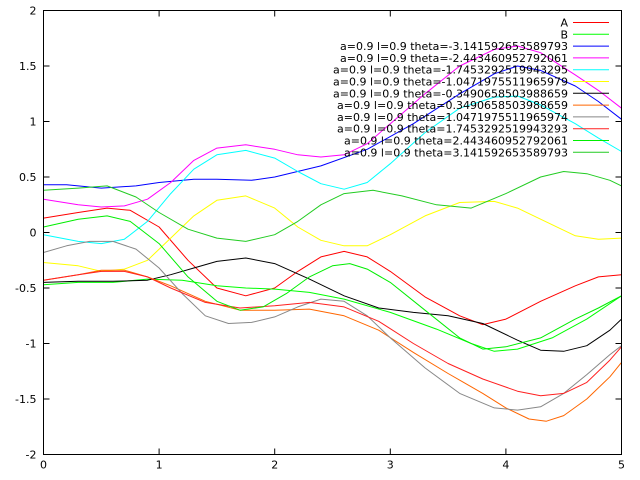 The image size is (640, 480). I want to click on legend-label-4: a=0.9 l=0.9 theta=-1.7453292519943295, so click(450, 70).